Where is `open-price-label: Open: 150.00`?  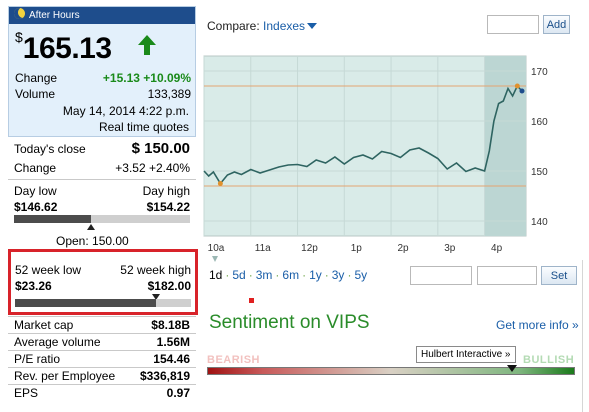 open-price-label: Open: 150.00 is located at coordinates (92, 241).